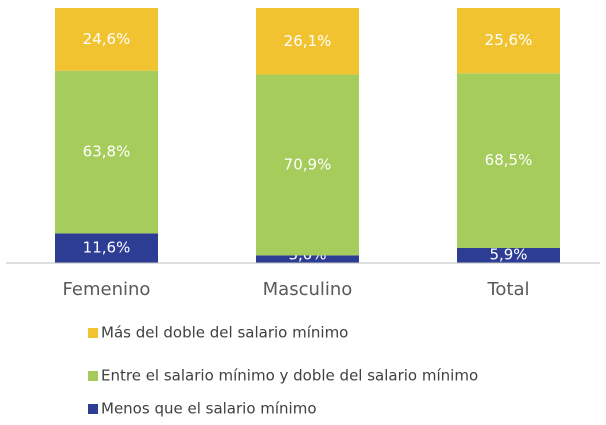  I want to click on legend-label: Más del doble del salario mínimo, so click(224, 333).